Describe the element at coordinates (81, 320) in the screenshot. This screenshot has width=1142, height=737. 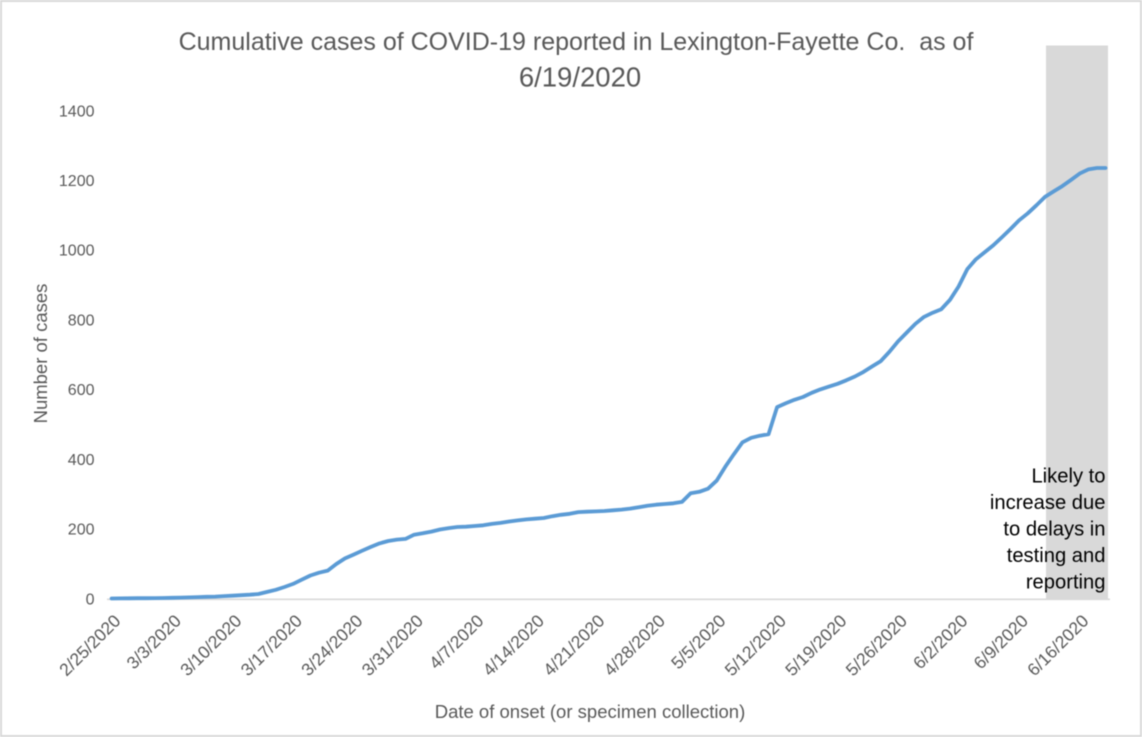
I see `svg-text: 800` at that location.